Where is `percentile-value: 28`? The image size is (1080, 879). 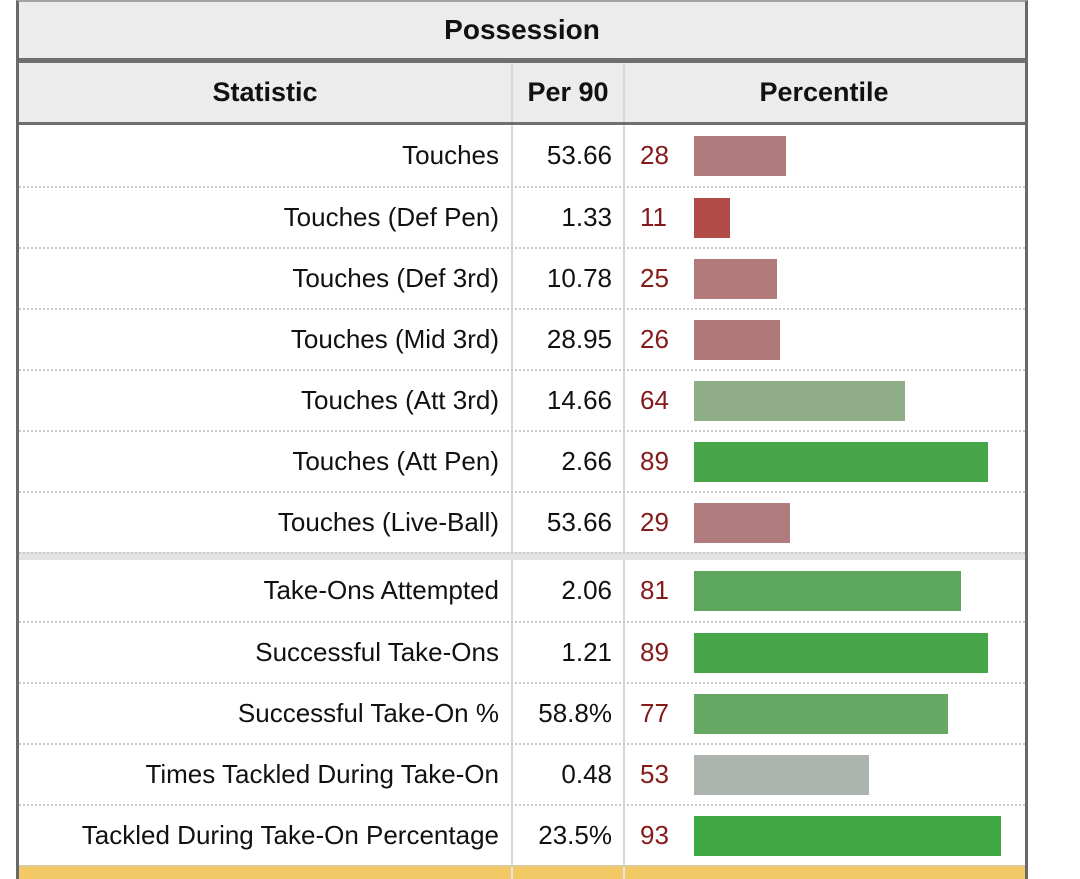
percentile-value: 28 is located at coordinates (654, 155).